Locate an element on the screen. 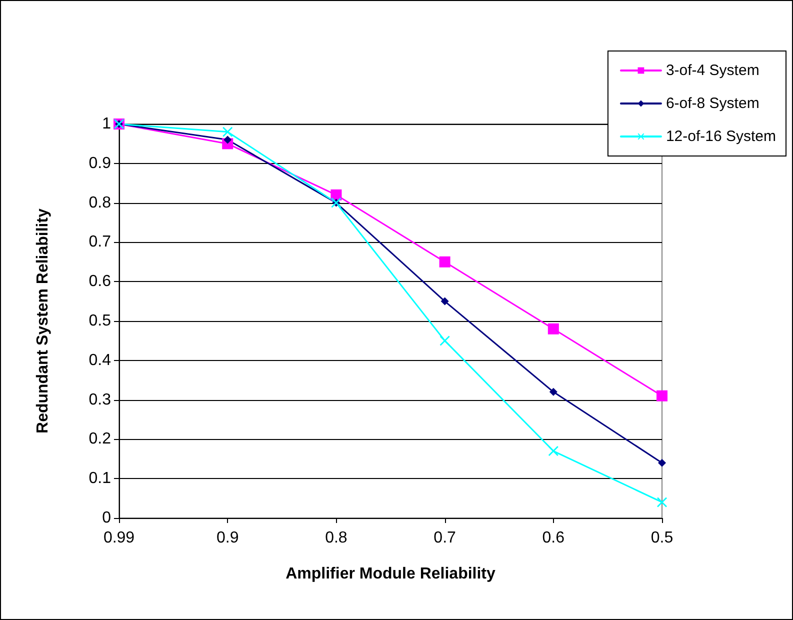  y-tick-label: 0.9 is located at coordinates (100, 163).